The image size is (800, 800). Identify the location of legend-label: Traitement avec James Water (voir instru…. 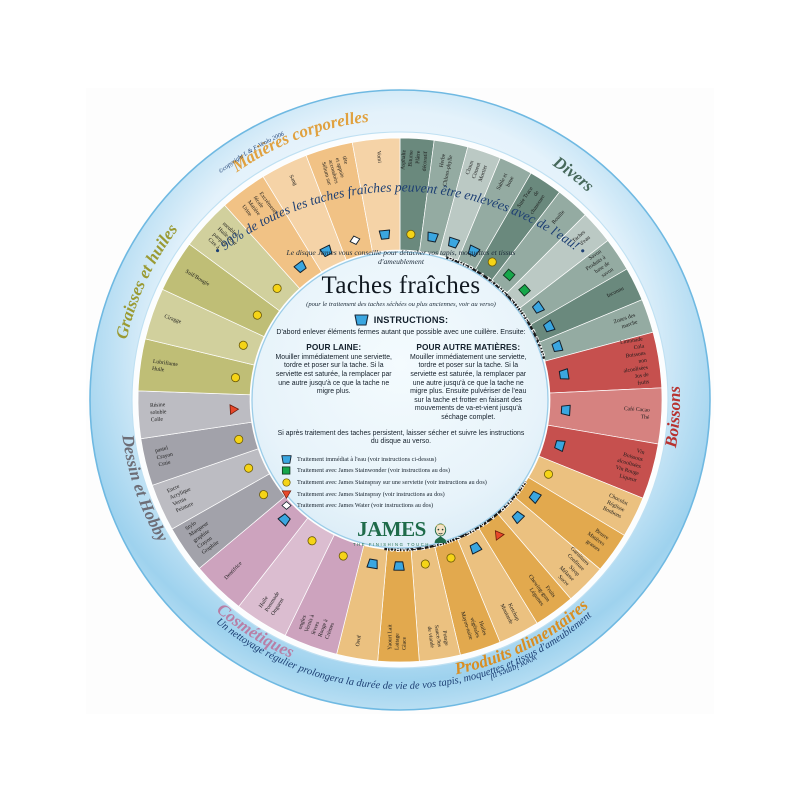
(365, 506).